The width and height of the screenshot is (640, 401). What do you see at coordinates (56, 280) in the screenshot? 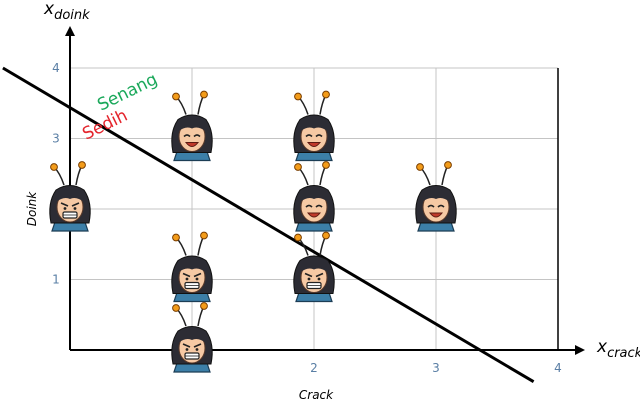
I see `y-tick-label: 1` at bounding box center [56, 280].